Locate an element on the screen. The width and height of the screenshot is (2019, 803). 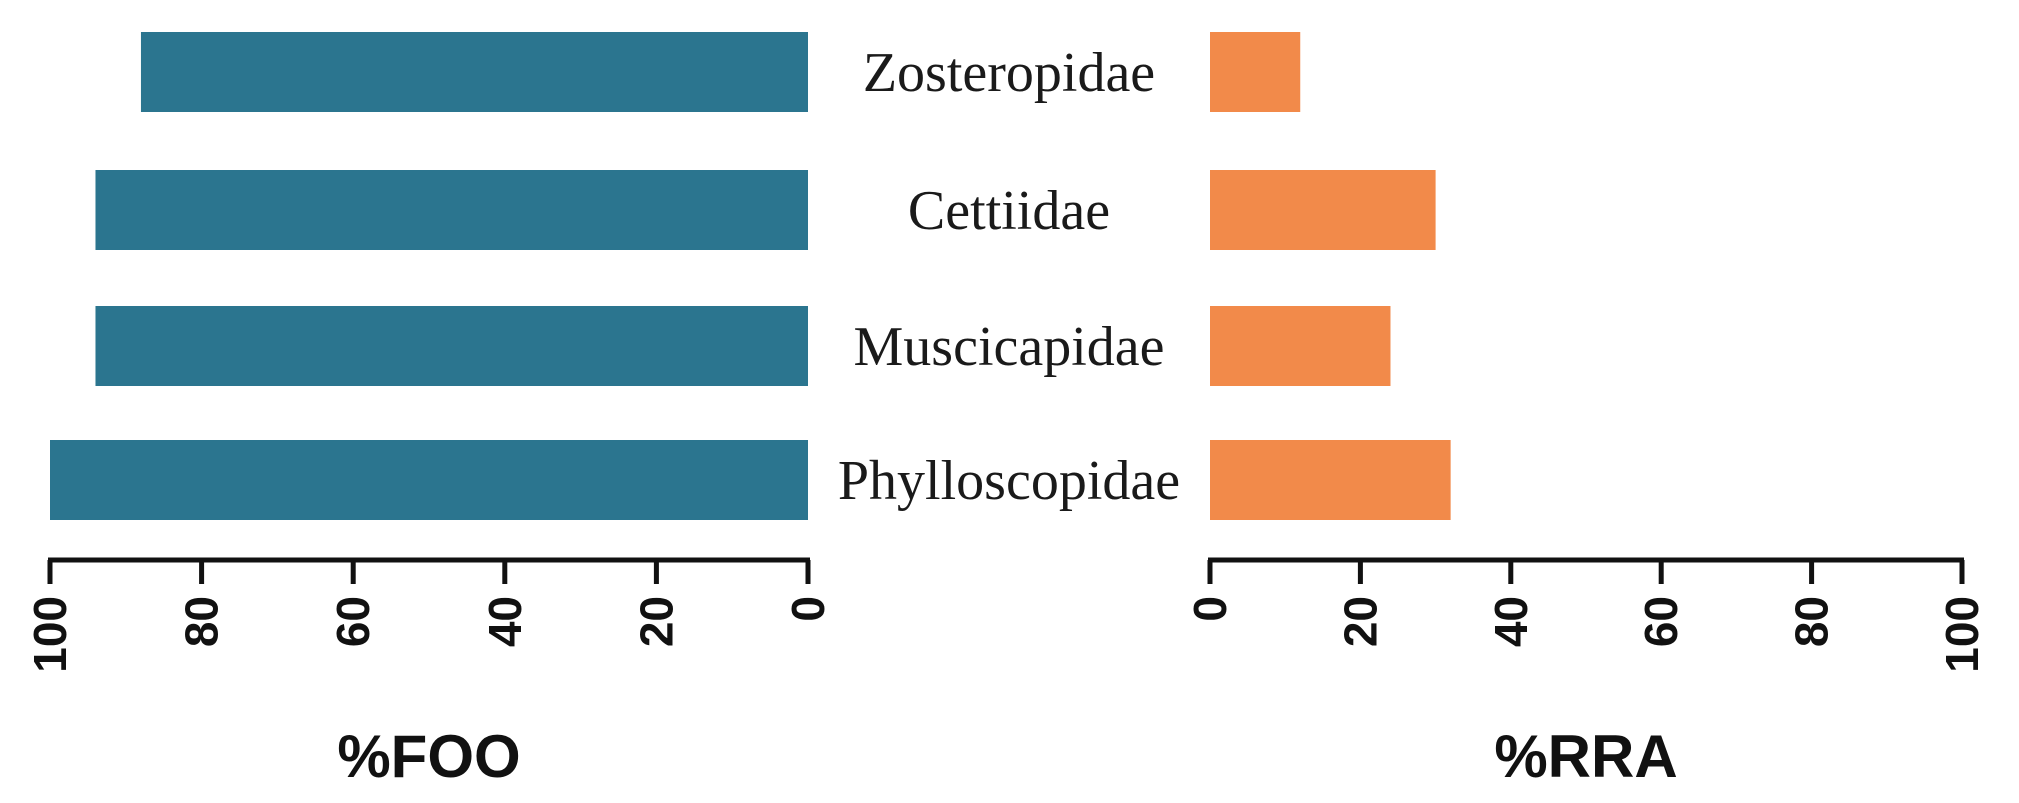
rra-tick-label-100: 100 is located at coordinates (1962, 634).